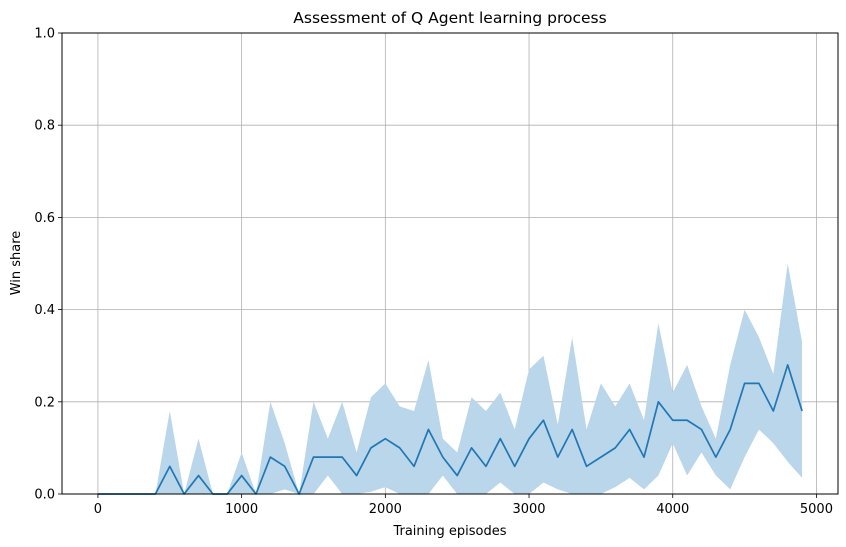 The height and width of the screenshot is (547, 846). Describe the element at coordinates (44, 495) in the screenshot. I see `y-tick-label: 0.0` at that location.